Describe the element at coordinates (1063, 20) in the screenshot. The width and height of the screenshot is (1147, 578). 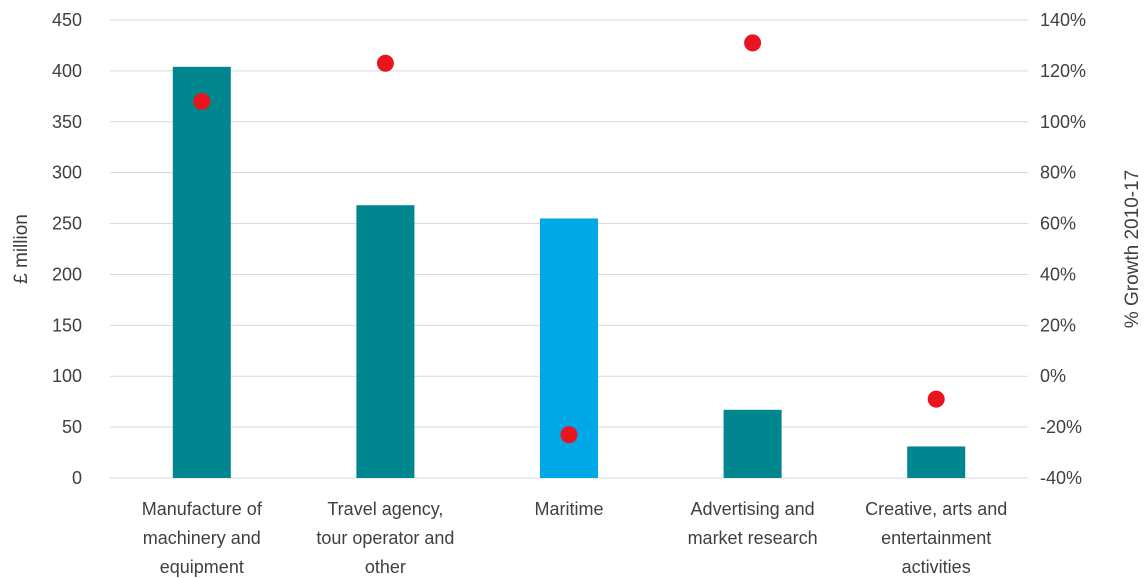
I see `right-tick-label: 140%` at that location.